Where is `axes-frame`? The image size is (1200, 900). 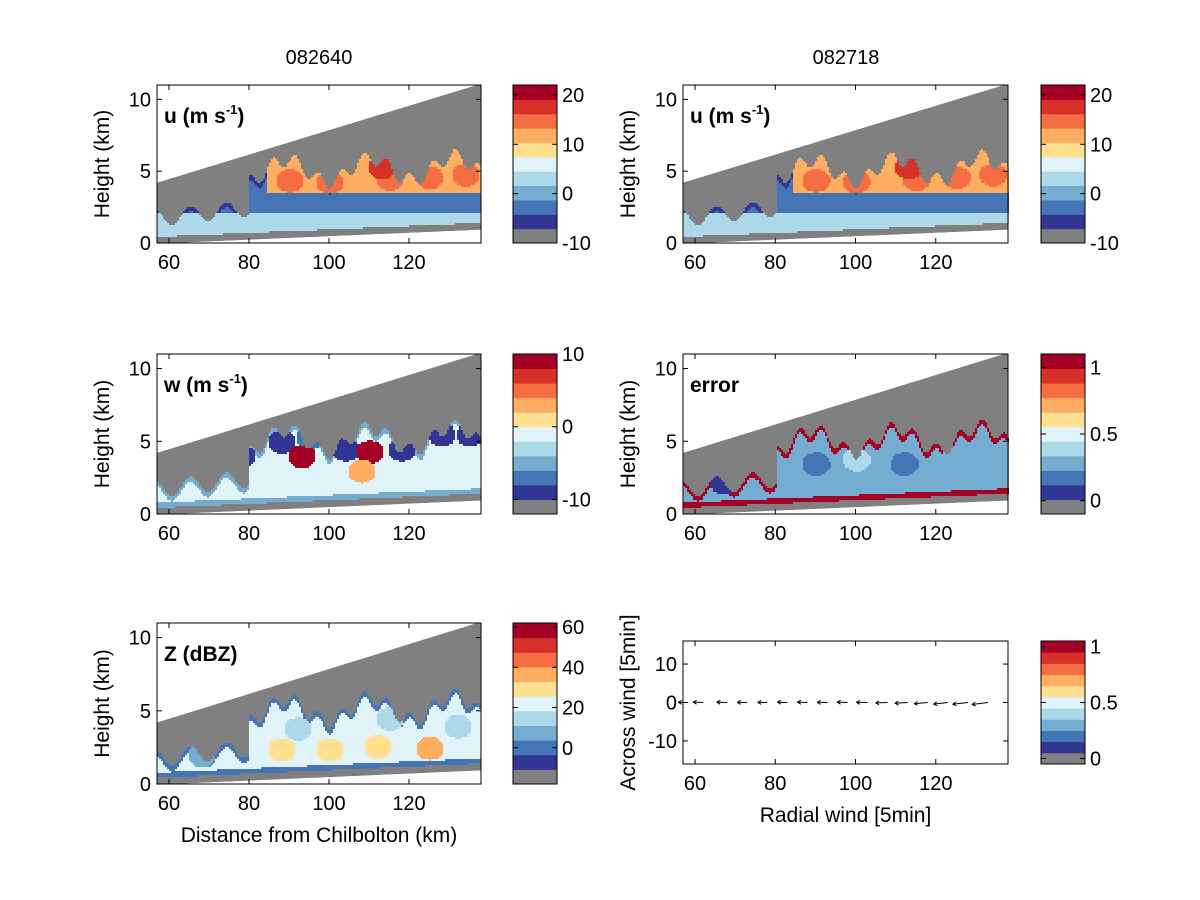
axes-frame is located at coordinates (319, 164).